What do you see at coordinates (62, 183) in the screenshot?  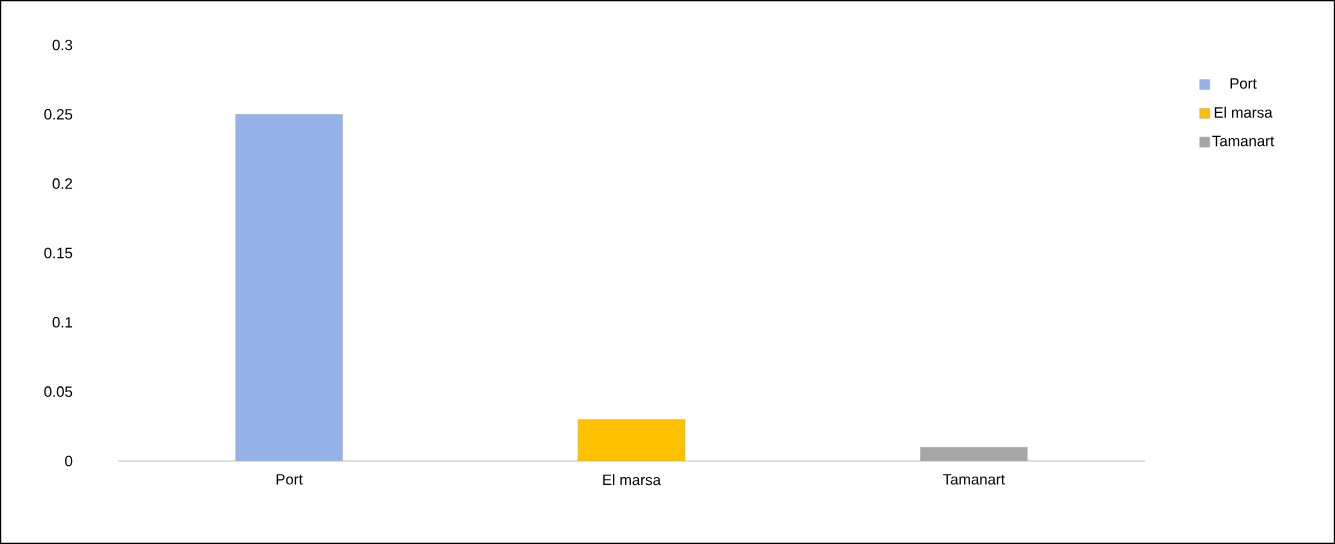 I see `y-tick-label: 0.2` at bounding box center [62, 183].